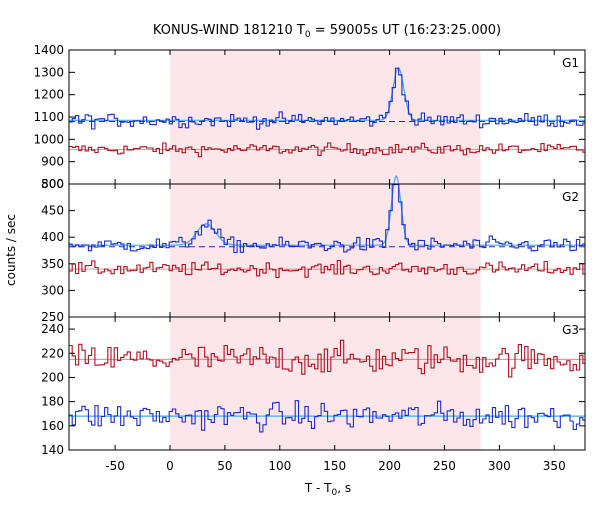 This screenshot has height=505, width=600. Describe the element at coordinates (48, 95) in the screenshot. I see `y-tick-label: 1200` at that location.